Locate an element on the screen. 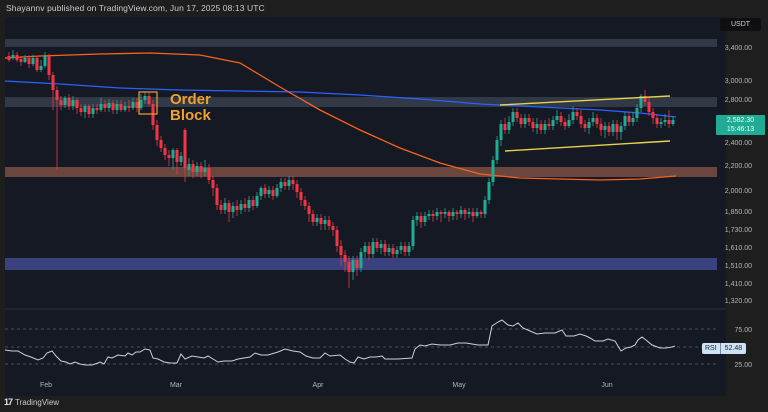 The width and height of the screenshot is (768, 412). price-tick-label: 3,000.00 is located at coordinates (738, 81).